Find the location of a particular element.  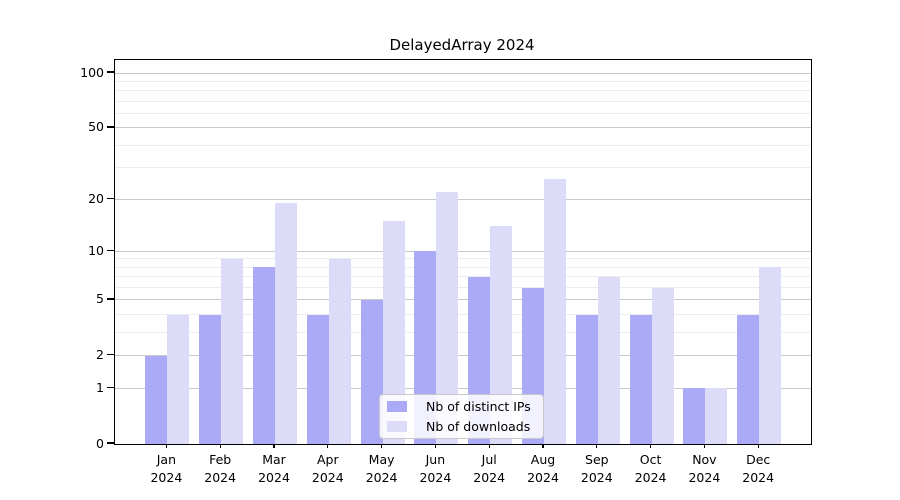

bar-feb-distinct-ips is located at coordinates (210, 379).